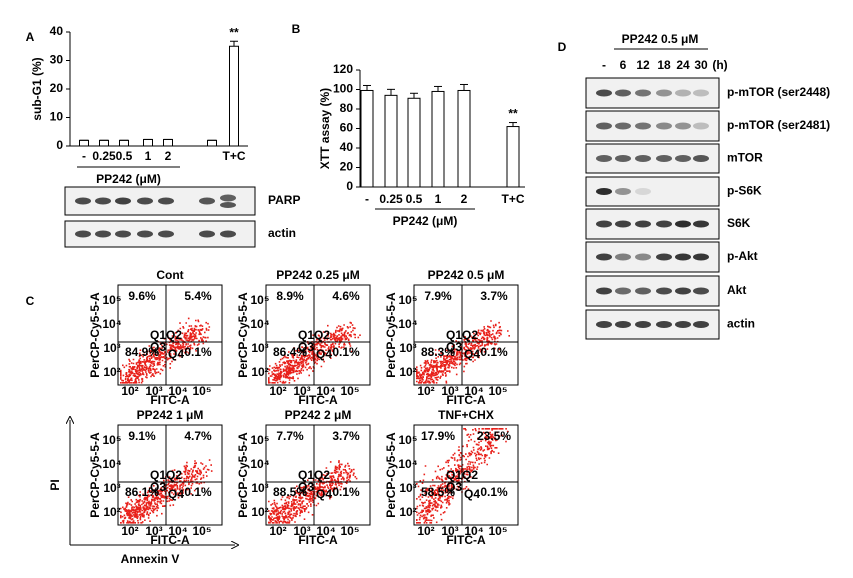 The width and height of the screenshot is (853, 578). I want to click on x-tick-label: 1, so click(148, 156).